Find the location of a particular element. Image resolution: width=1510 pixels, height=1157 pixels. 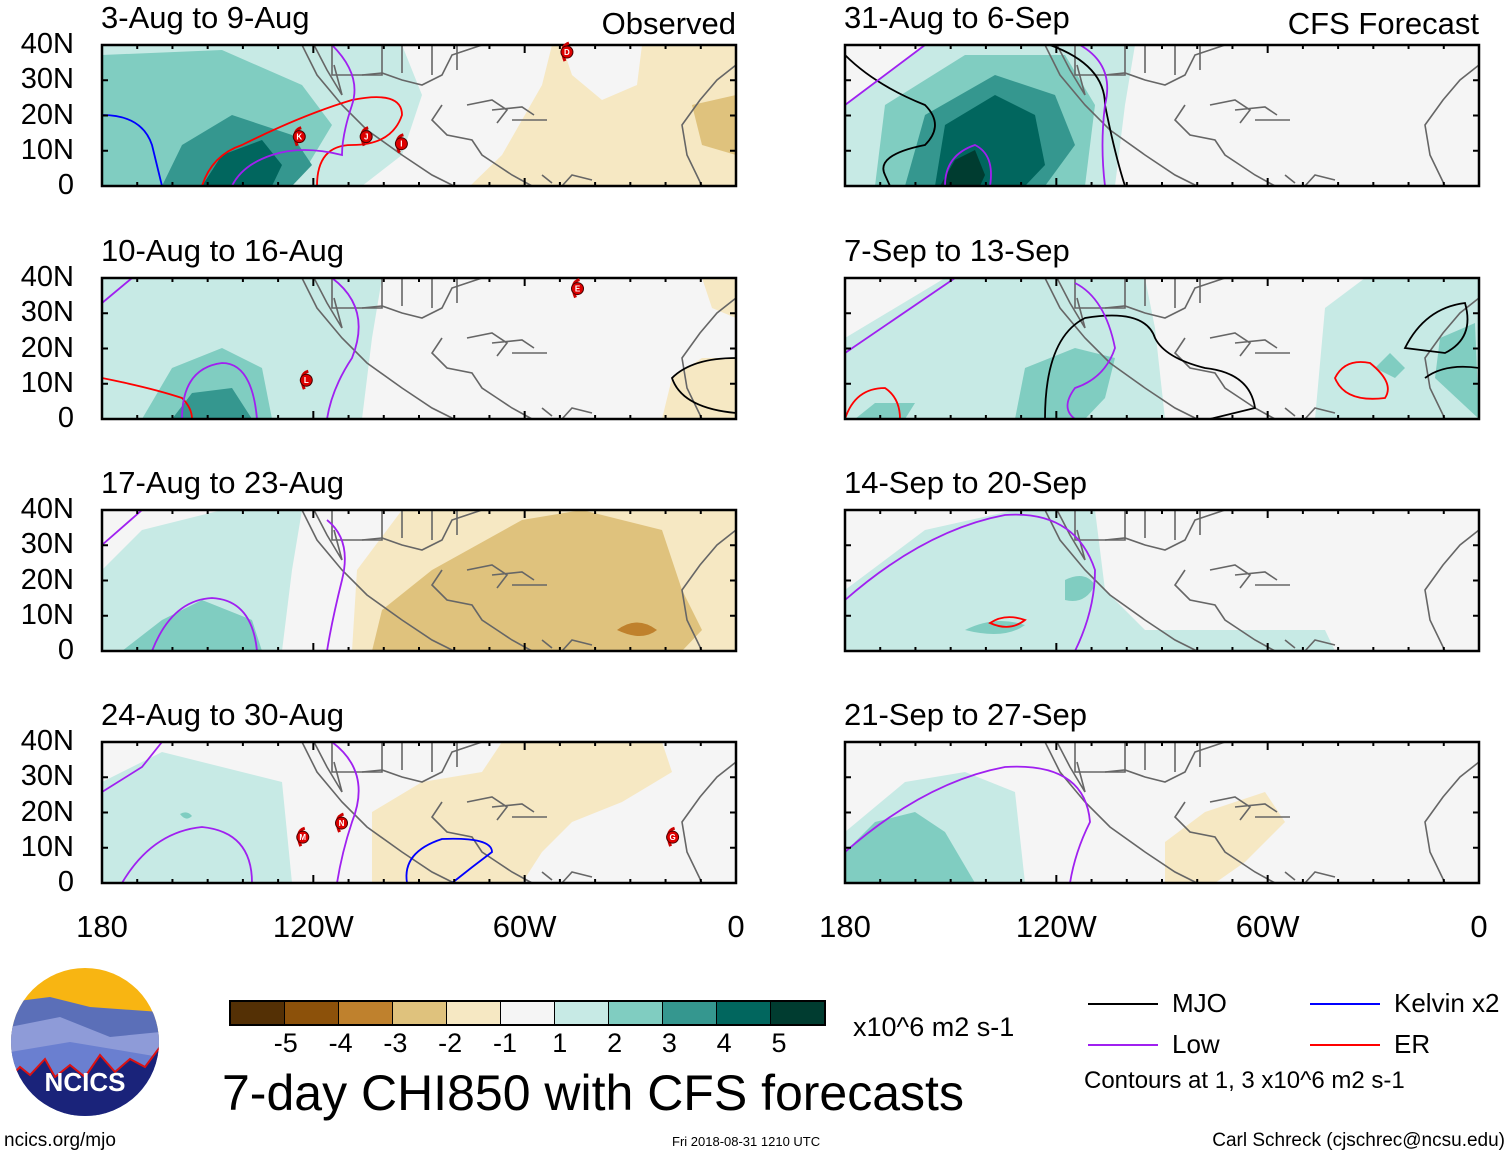

tropical-cyclone-icon: G is located at coordinates (673, 836).